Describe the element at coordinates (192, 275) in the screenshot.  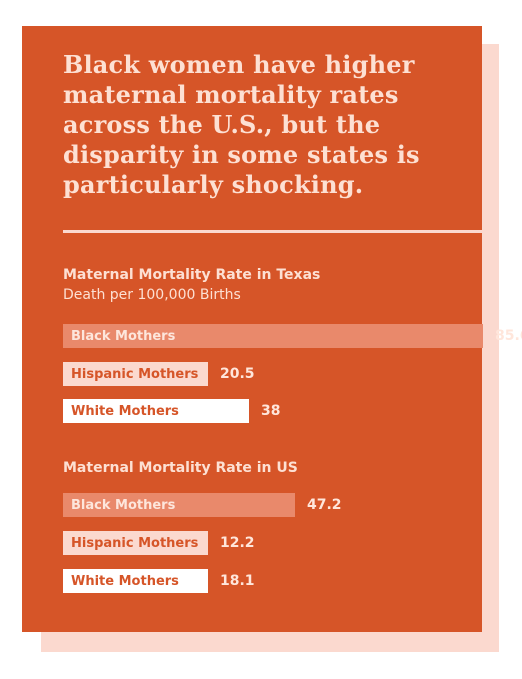
I see `chart-title-texas: Maternal Mortality Rate in Texas` at that location.